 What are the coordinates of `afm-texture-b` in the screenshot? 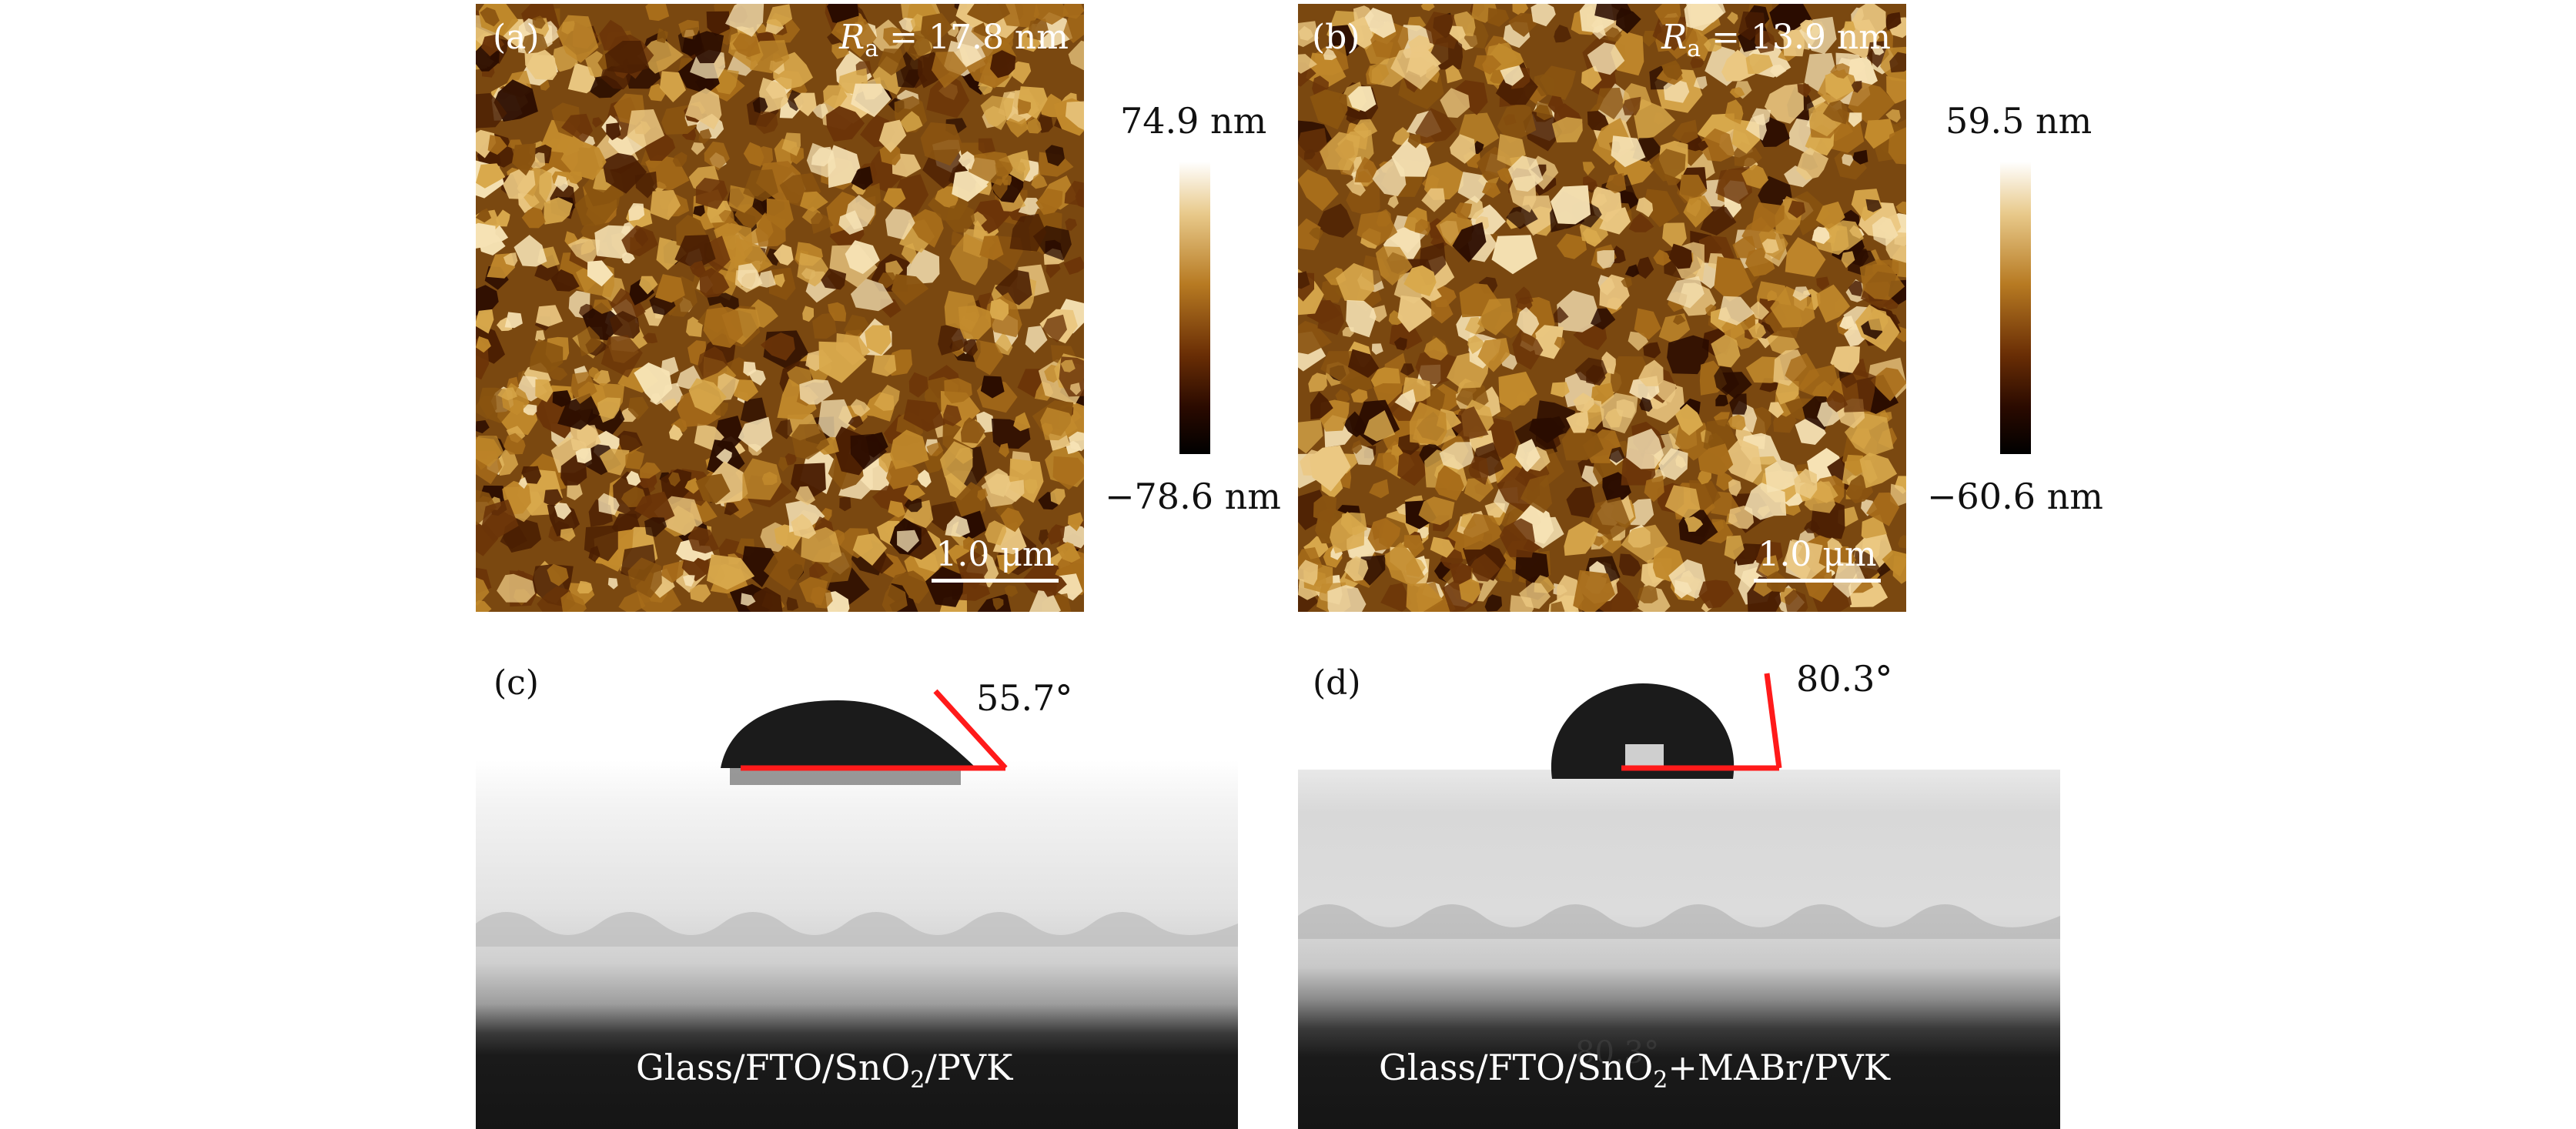 It's located at (1602, 308).